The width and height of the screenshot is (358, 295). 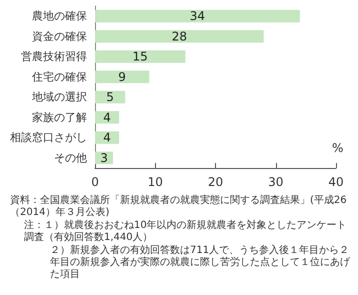 I want to click on data-label: 28, so click(x=179, y=36).